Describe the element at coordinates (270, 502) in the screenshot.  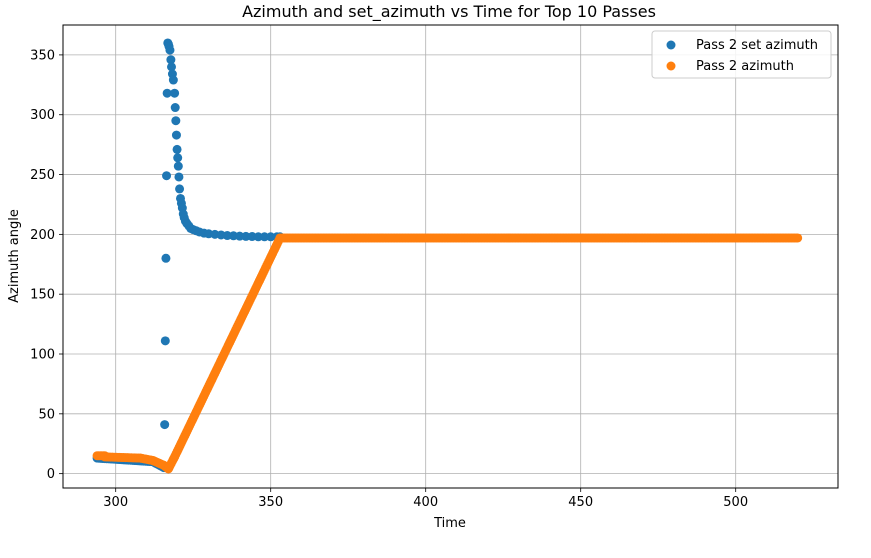
I see `x-tick-label: 350` at that location.